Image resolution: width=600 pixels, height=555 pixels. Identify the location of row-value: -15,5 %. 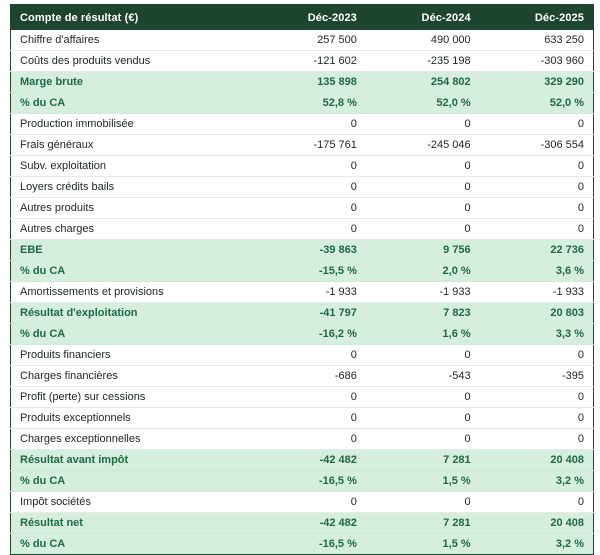
(309, 271).